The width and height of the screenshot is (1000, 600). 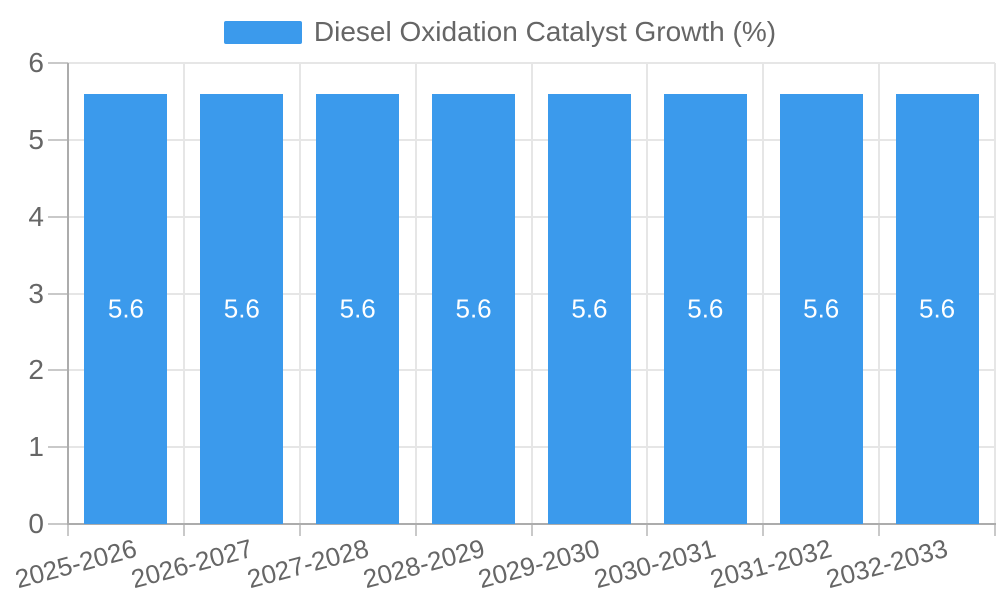 I want to click on x-axis-line, so click(x=531, y=524).